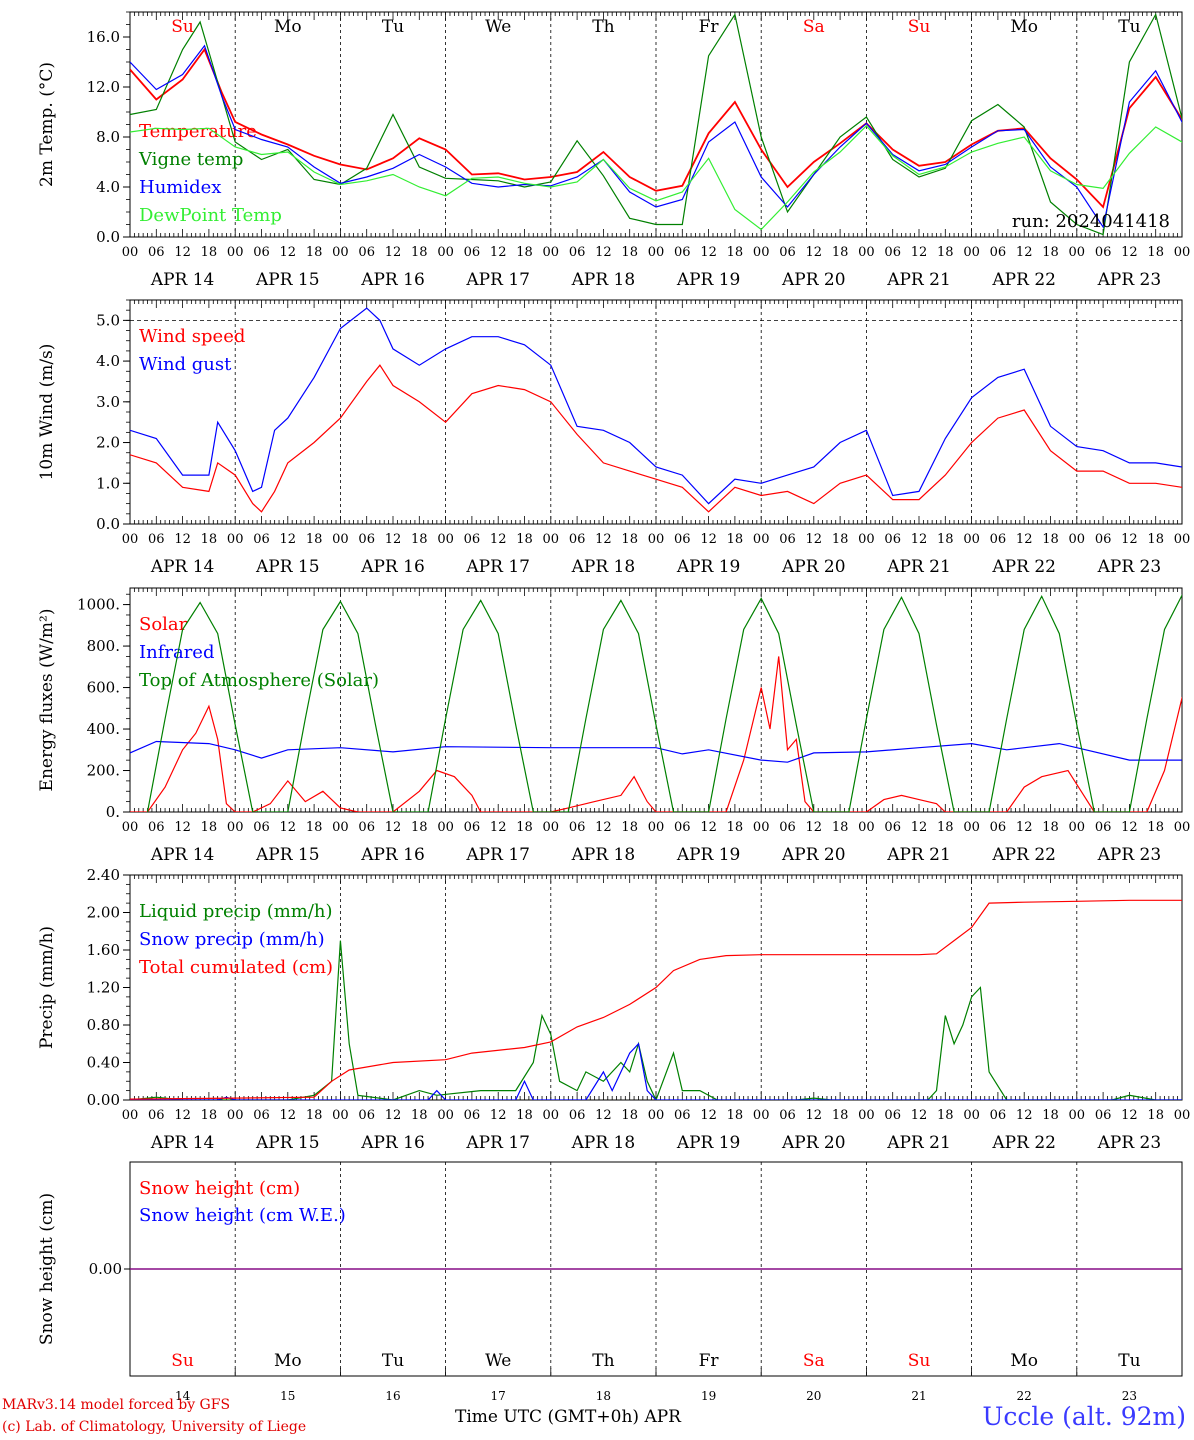  What do you see at coordinates (103, 913) in the screenshot?
I see `y-tick-label: 2.00` at bounding box center [103, 913].